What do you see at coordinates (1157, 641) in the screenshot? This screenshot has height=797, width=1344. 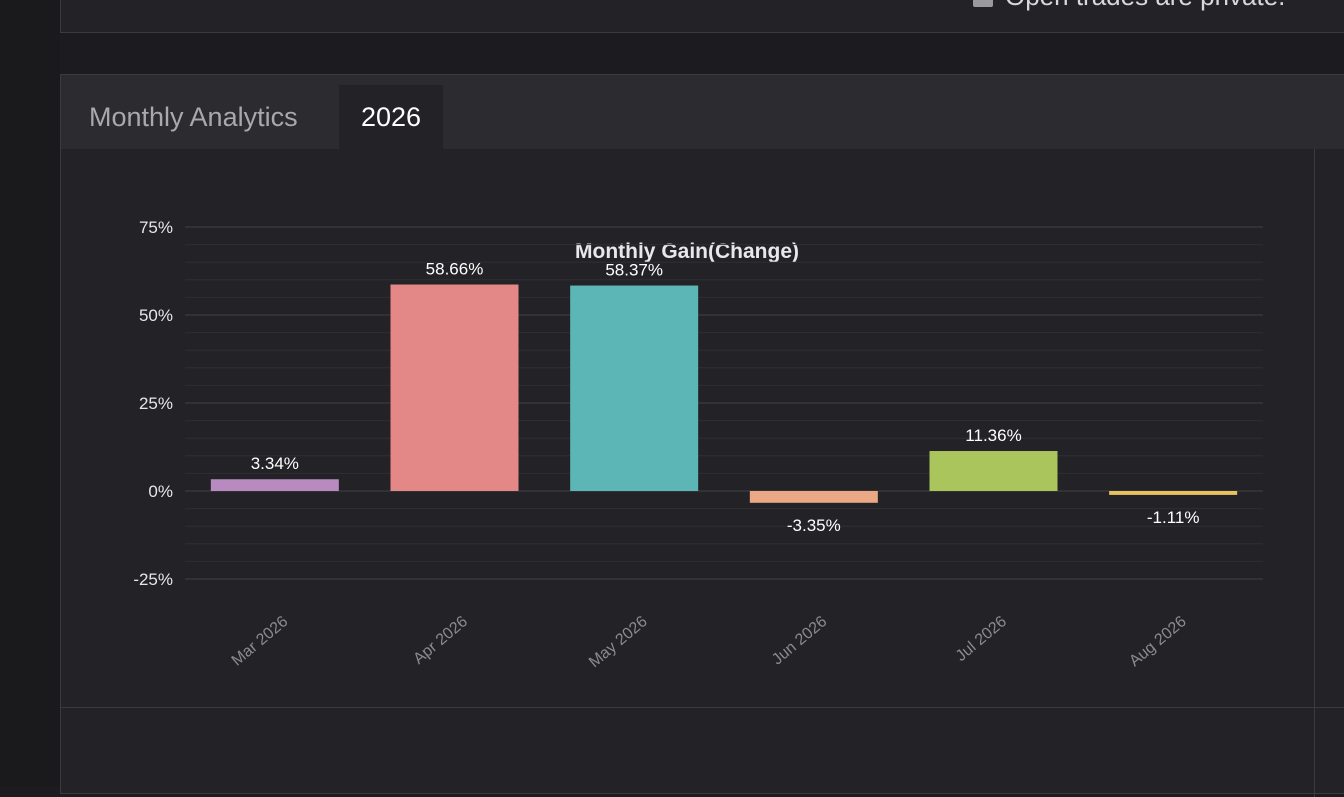 I see `x-tick-label: Aug 2026` at bounding box center [1157, 641].